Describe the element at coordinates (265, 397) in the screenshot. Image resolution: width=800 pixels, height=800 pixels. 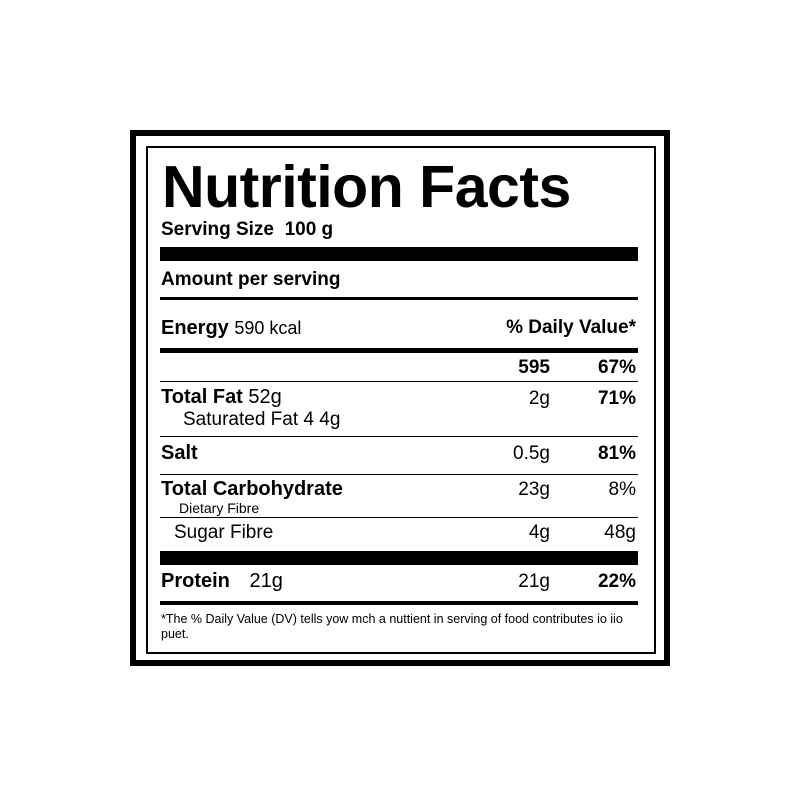
I see `total-fat-value: 52g` at that location.